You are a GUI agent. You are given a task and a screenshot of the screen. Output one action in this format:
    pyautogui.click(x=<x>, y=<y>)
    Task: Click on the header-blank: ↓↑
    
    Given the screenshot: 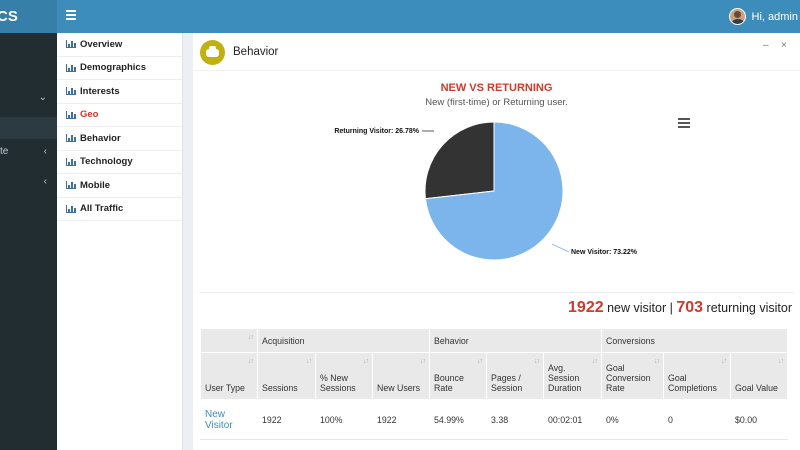 What is the action you would take?
    pyautogui.click(x=229, y=340)
    